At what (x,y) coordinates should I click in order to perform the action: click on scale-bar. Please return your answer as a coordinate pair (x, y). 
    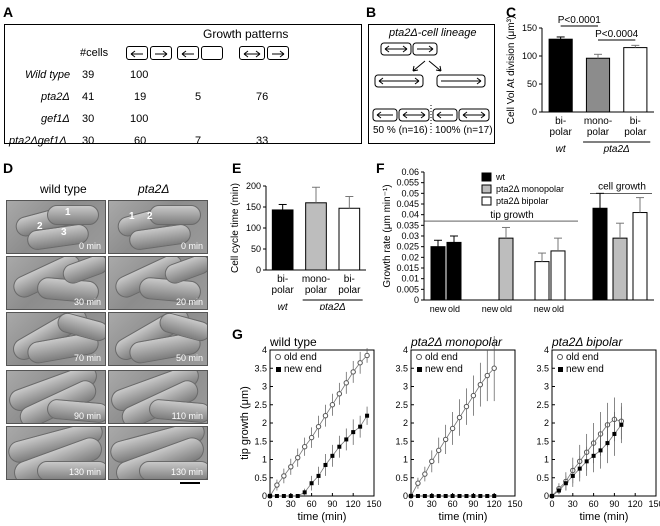
    Looking at the image, I should click on (190, 483).